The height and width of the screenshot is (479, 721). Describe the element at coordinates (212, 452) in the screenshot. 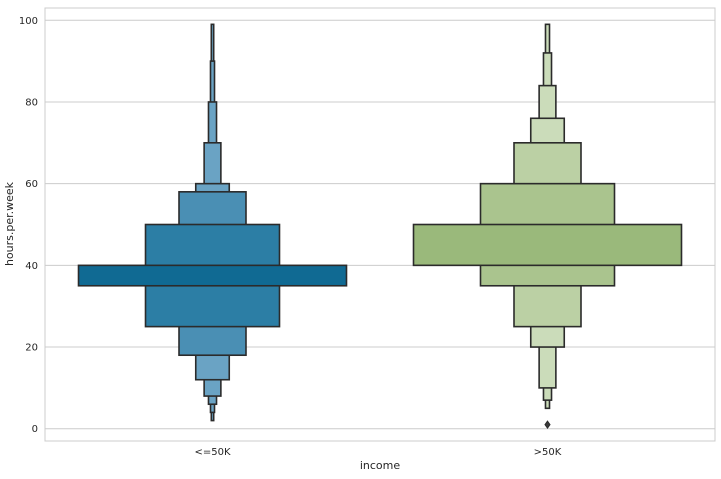

I see `x-tick-label-0: <=50K` at that location.